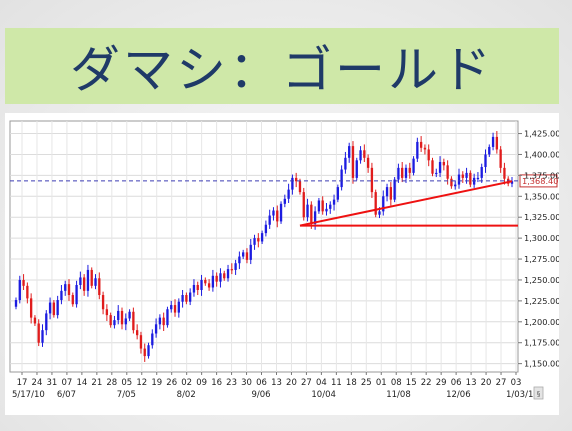 The image size is (572, 431). What do you see at coordinates (541, 154) in the screenshot?
I see `y-tick-label: 1,400.000` at bounding box center [541, 154].